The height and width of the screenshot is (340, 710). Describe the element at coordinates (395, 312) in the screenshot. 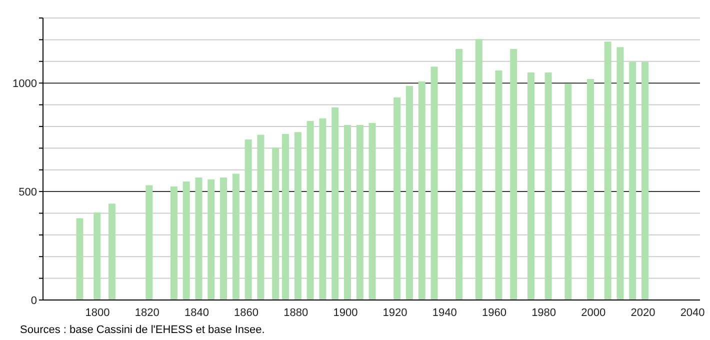

I see `x-tick-label: 1920` at that location.